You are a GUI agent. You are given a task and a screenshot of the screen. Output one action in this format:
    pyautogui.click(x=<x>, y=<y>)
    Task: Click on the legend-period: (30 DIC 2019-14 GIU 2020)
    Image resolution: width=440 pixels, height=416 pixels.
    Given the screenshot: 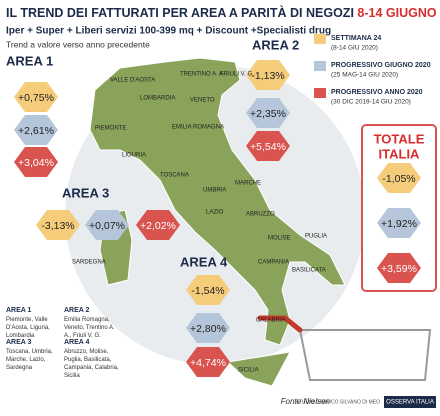 What is the action you would take?
    pyautogui.click(x=371, y=102)
    